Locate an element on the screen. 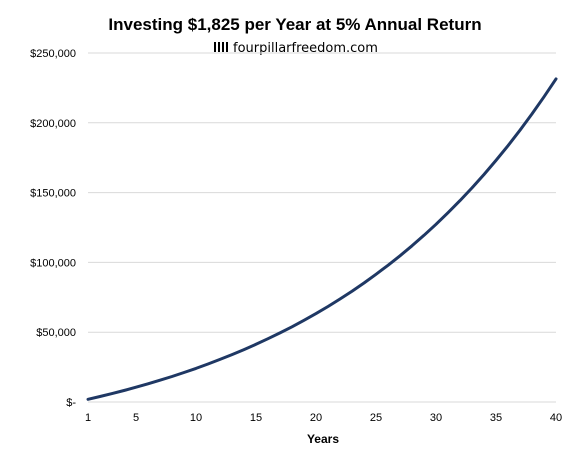 The image size is (582, 465). x-tick-label: 10 is located at coordinates (196, 418).